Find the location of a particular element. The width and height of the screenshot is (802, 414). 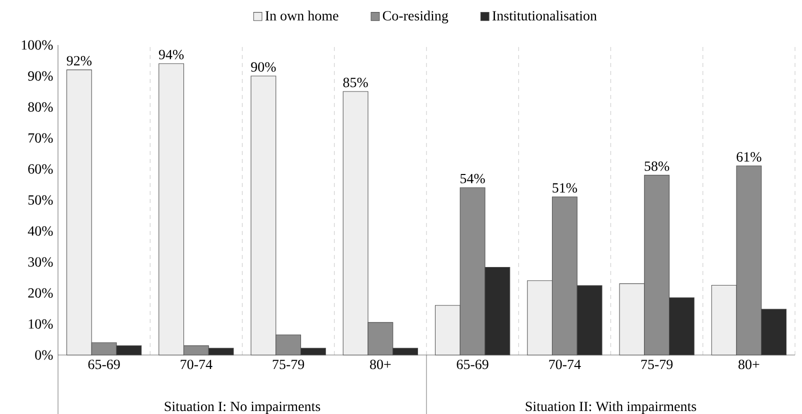

text: Situation II: With impairments is located at coordinates (611, 407).